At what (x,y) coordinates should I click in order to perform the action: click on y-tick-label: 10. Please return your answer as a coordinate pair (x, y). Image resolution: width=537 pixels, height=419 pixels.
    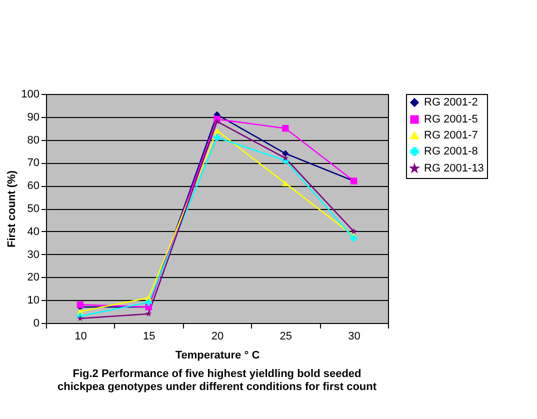
    Looking at the image, I should click on (33, 300).